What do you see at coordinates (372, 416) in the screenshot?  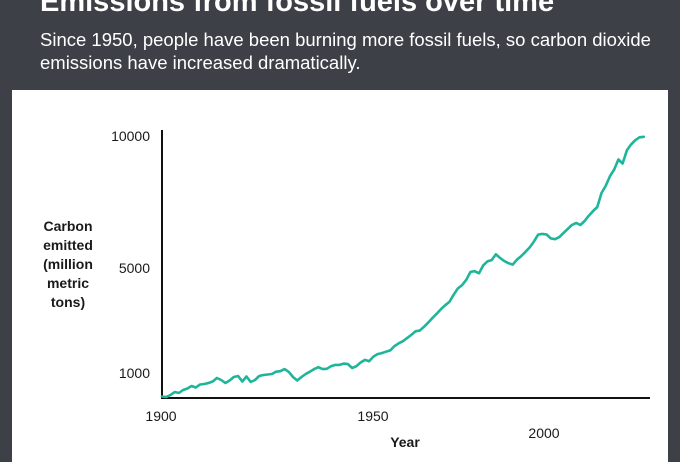 I see `x-tick-label: 1950` at bounding box center [372, 416].